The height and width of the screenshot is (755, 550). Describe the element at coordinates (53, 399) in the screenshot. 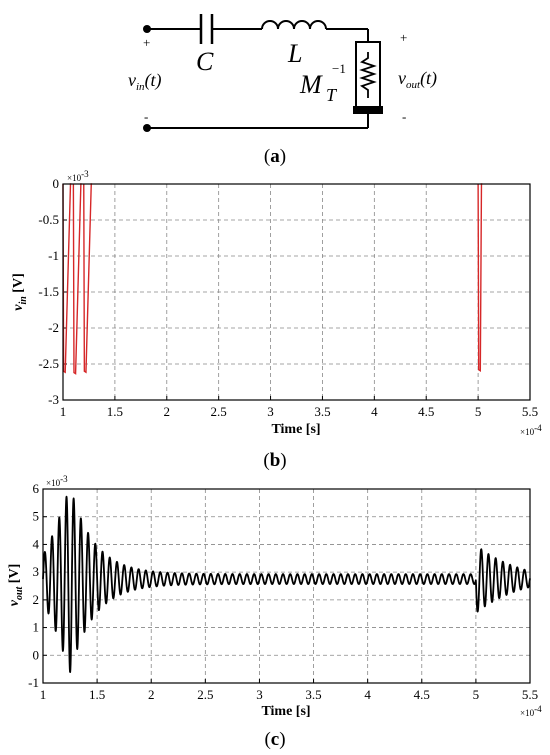

I see `b-y-tick-label: -3` at that location.